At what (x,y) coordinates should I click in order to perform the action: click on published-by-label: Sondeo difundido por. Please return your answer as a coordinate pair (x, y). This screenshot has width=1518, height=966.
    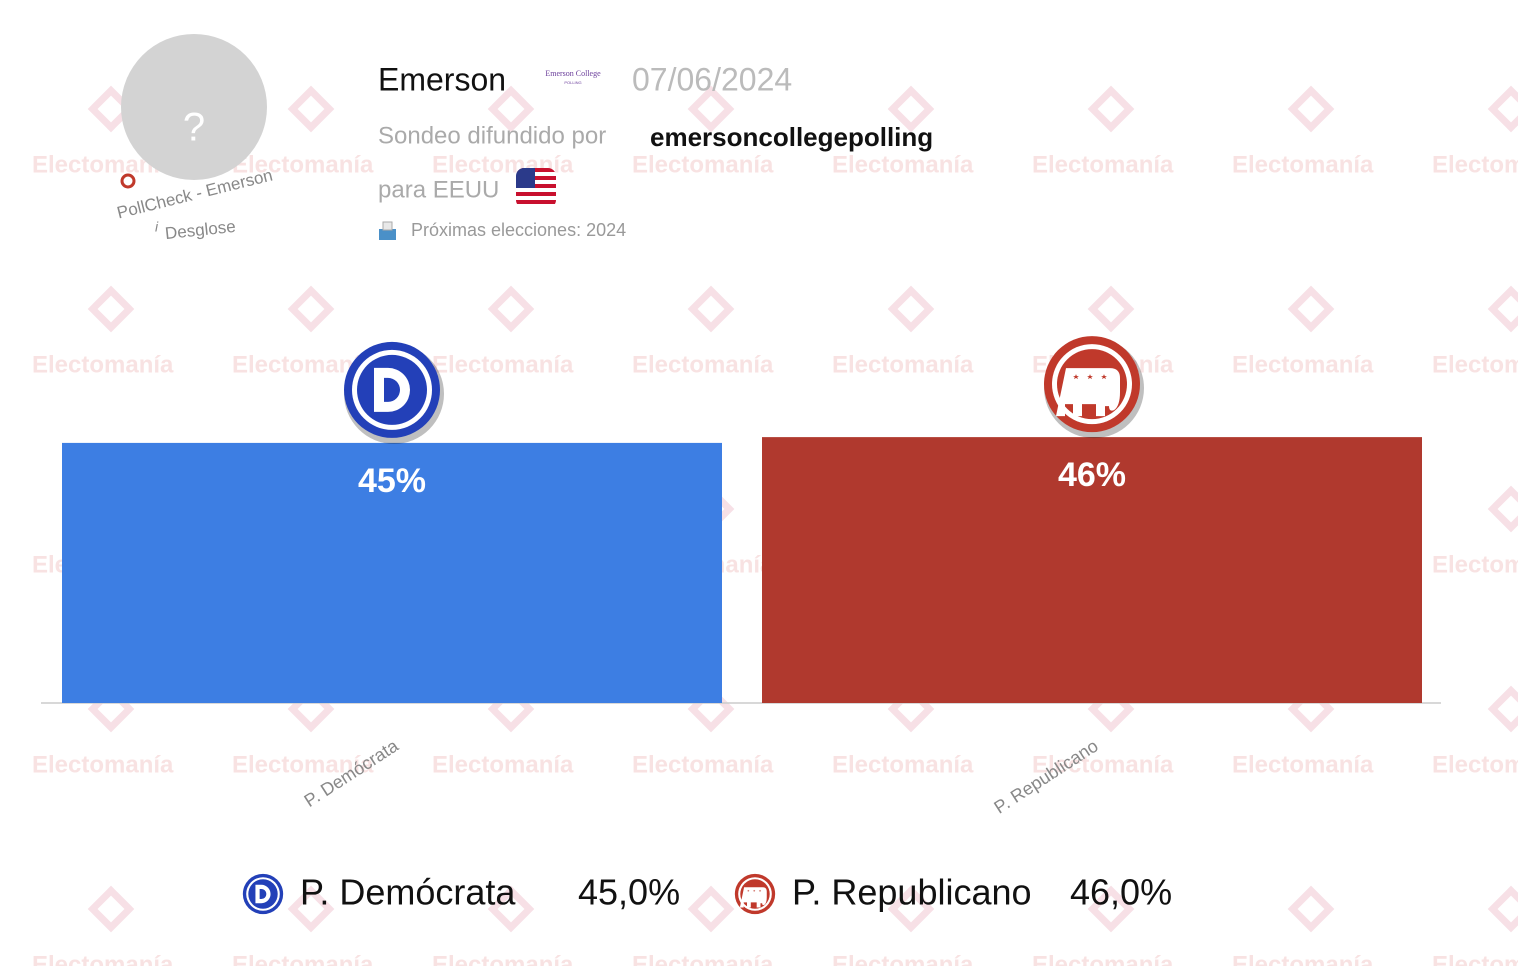
    Looking at the image, I should click on (492, 135).